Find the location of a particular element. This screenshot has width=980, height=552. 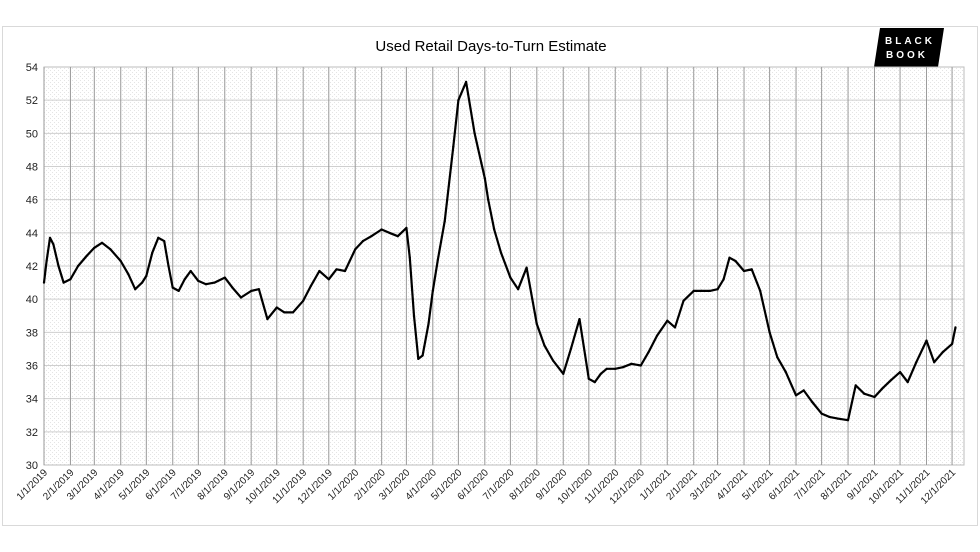

logo-line-2: BOOK is located at coordinates (907, 55).